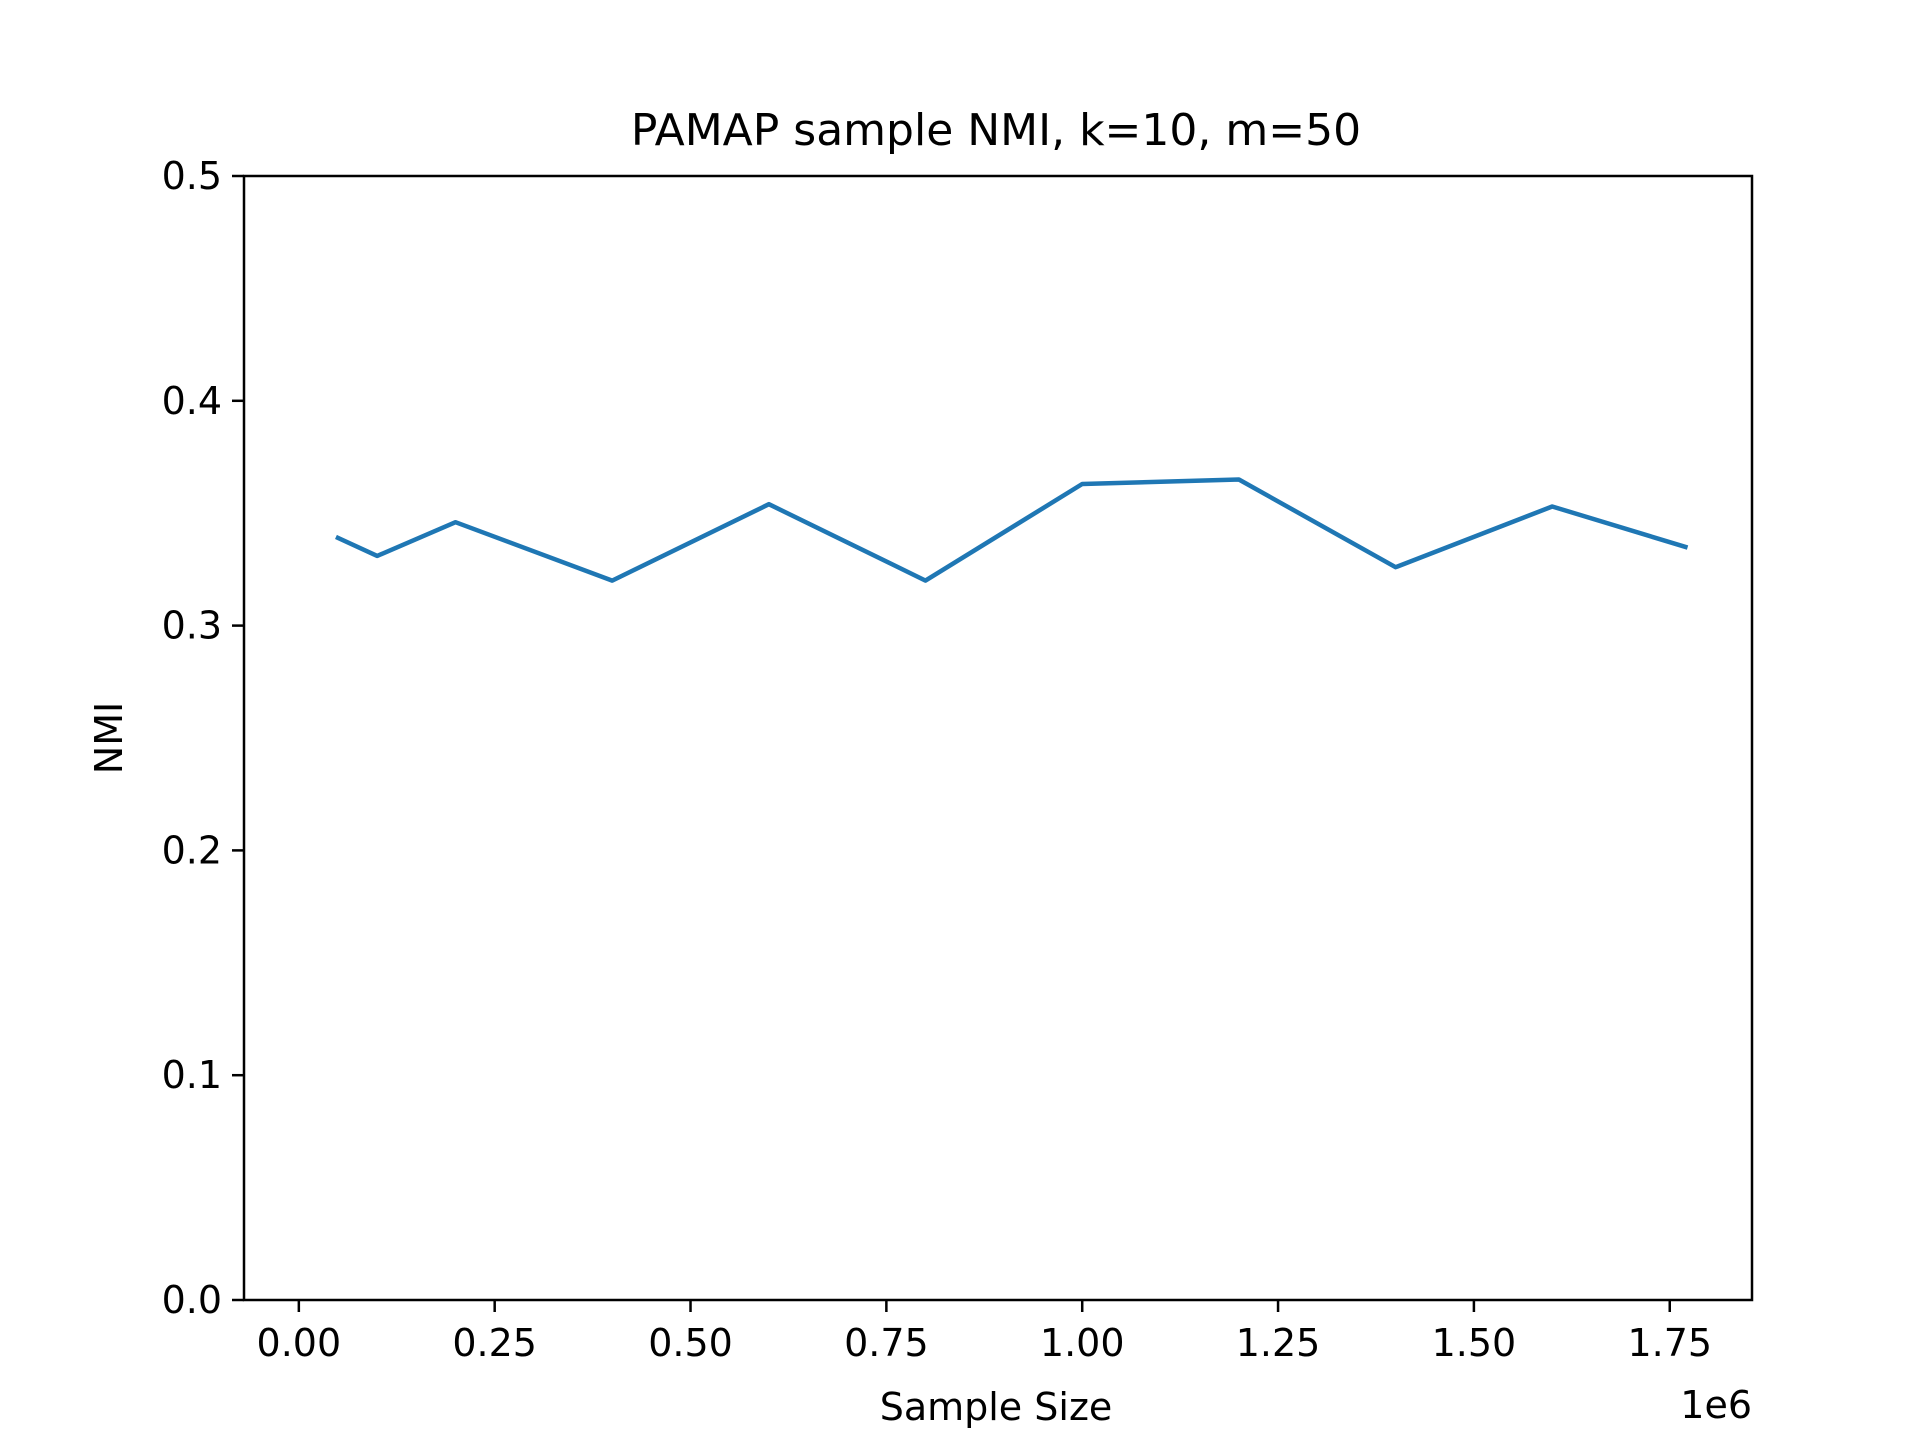 The height and width of the screenshot is (1440, 1920). What do you see at coordinates (192, 850) in the screenshot?
I see `y-tick-label: 0.2` at bounding box center [192, 850].